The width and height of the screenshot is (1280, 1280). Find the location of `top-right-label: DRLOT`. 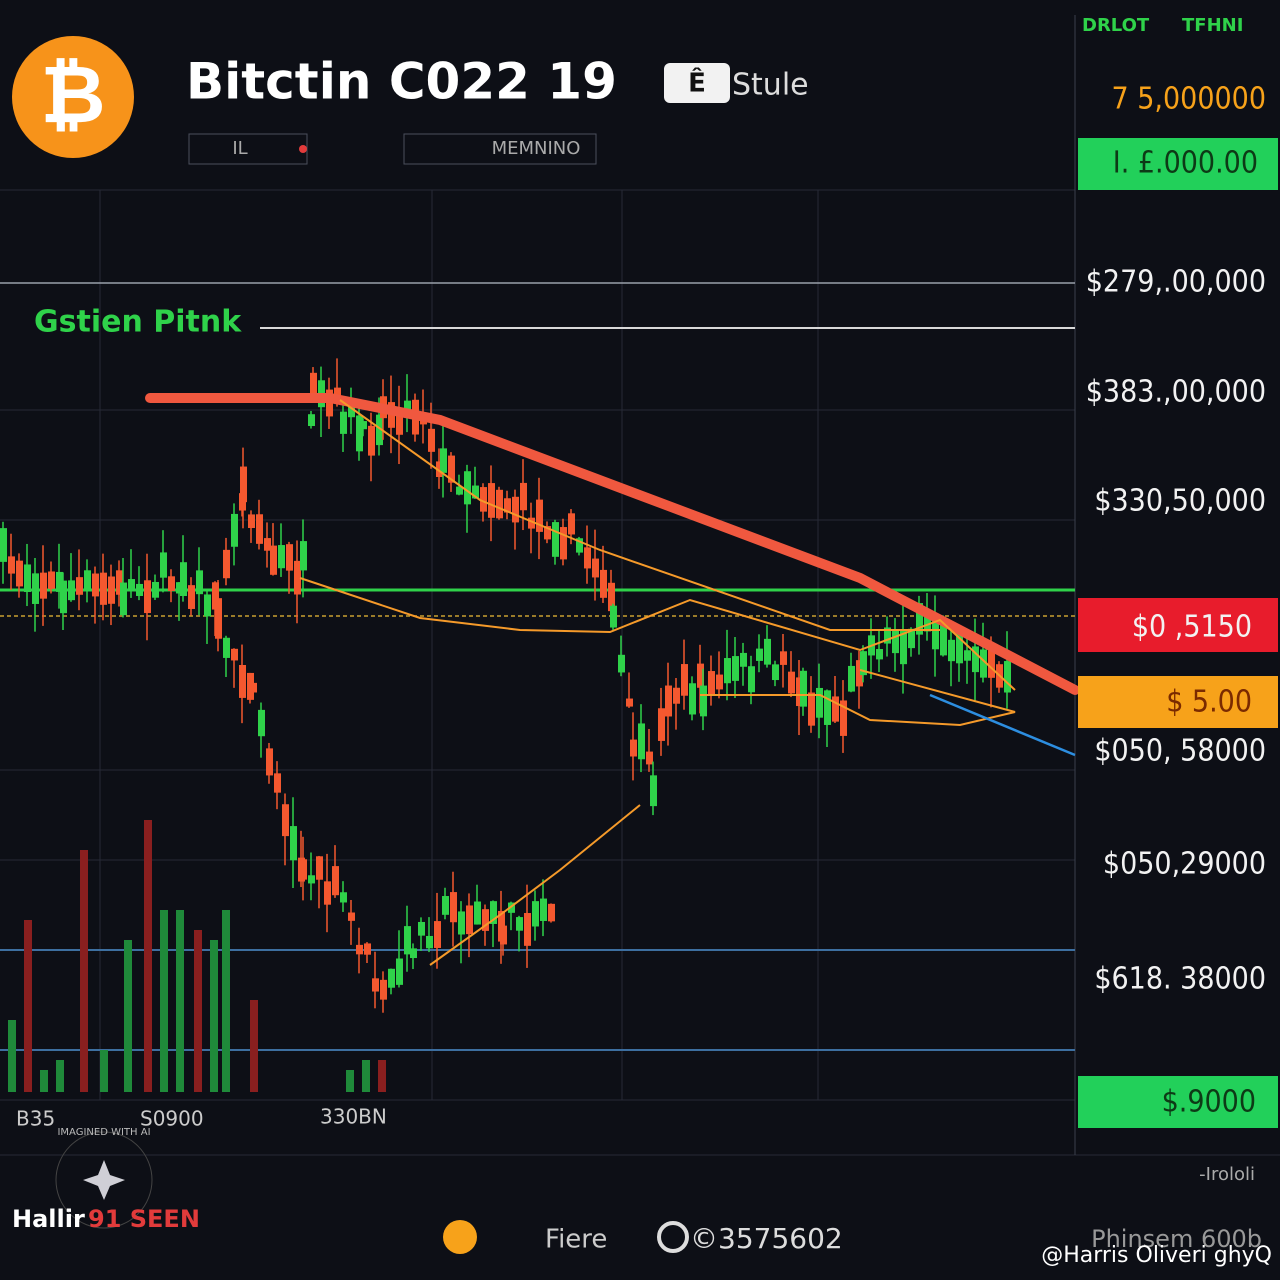

top-right-label: DRLOT is located at coordinates (1116, 25).